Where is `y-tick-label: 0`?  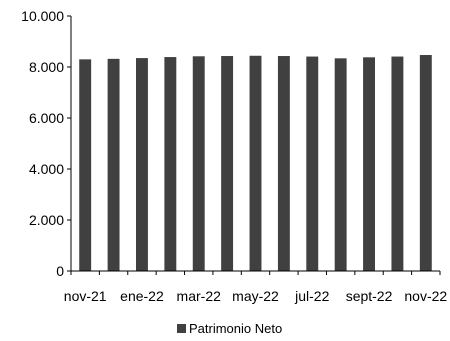
y-tick-label: 0 is located at coordinates (60, 271).